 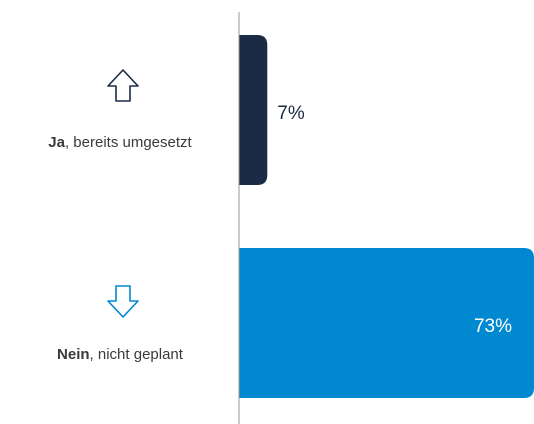 I want to click on value-label: 7%, so click(x=291, y=113).